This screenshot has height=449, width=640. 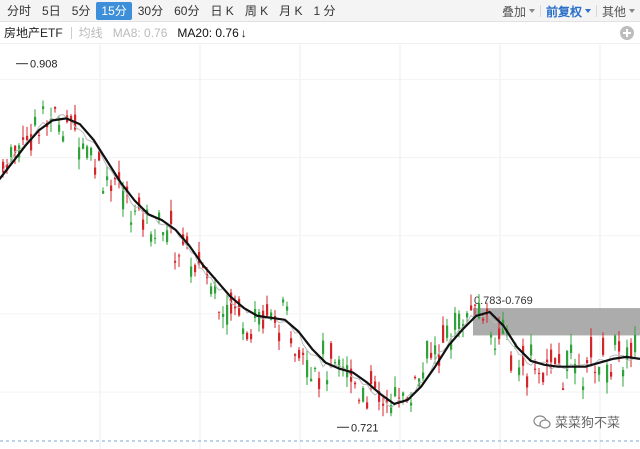 I want to click on high-label: 0.908, so click(x=44, y=65).